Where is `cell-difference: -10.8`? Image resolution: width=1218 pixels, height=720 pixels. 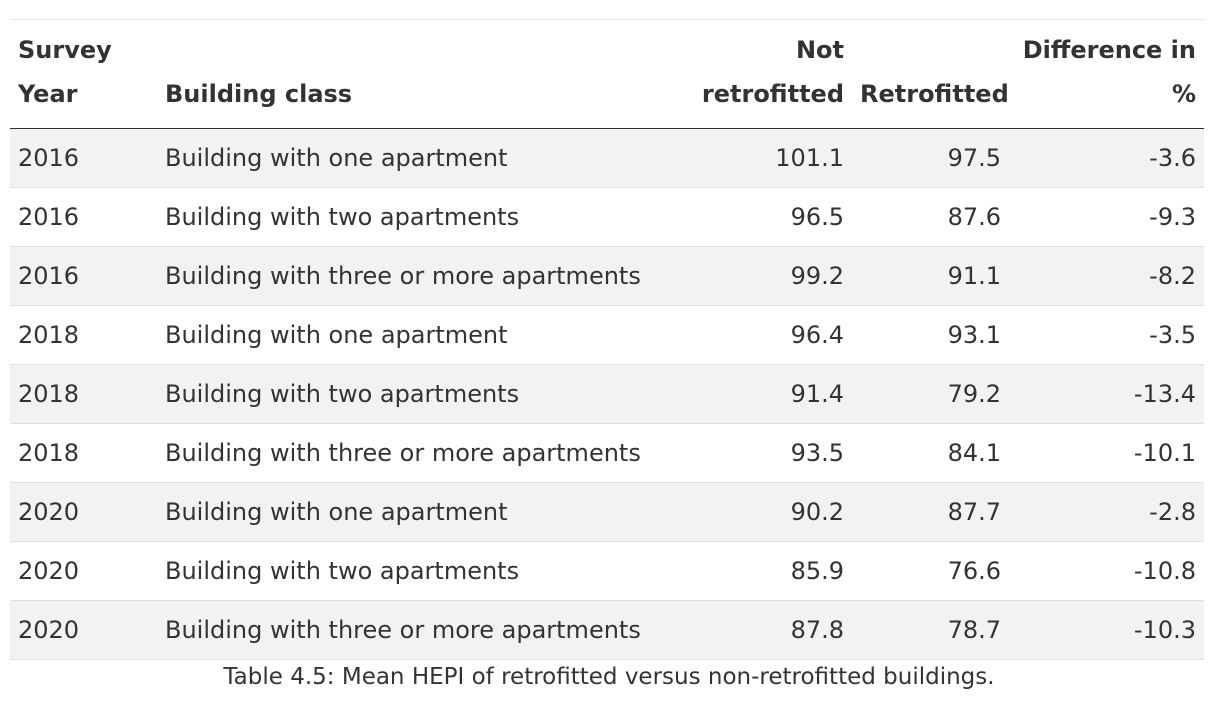
cell-difference: -10.8 is located at coordinates (1106, 571).